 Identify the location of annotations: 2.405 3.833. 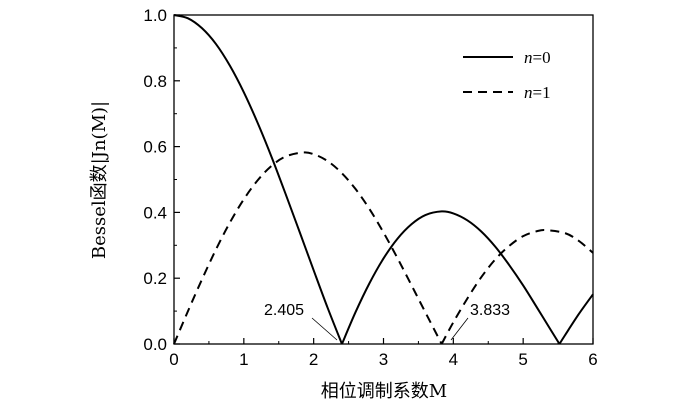
(387, 321).